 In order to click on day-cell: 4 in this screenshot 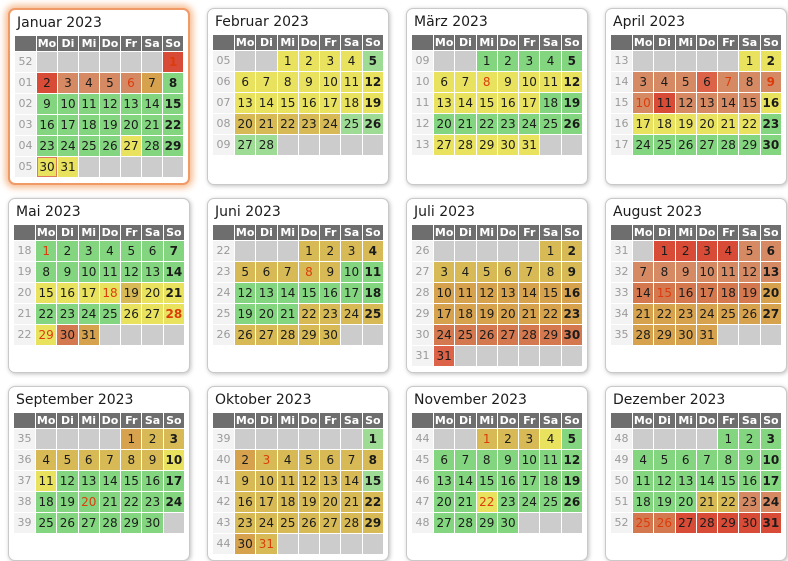, I will do `click(643, 460)`.